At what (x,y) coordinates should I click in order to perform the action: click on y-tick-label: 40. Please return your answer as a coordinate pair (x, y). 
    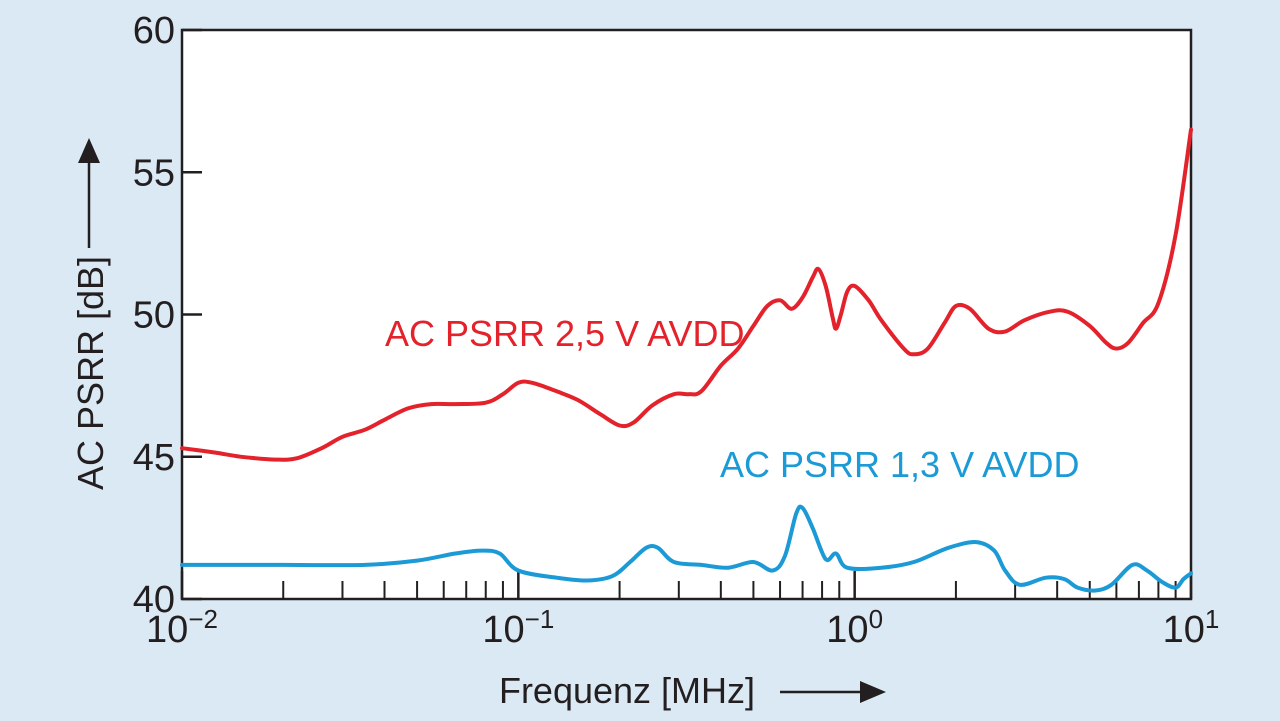
    Looking at the image, I should click on (154, 600).